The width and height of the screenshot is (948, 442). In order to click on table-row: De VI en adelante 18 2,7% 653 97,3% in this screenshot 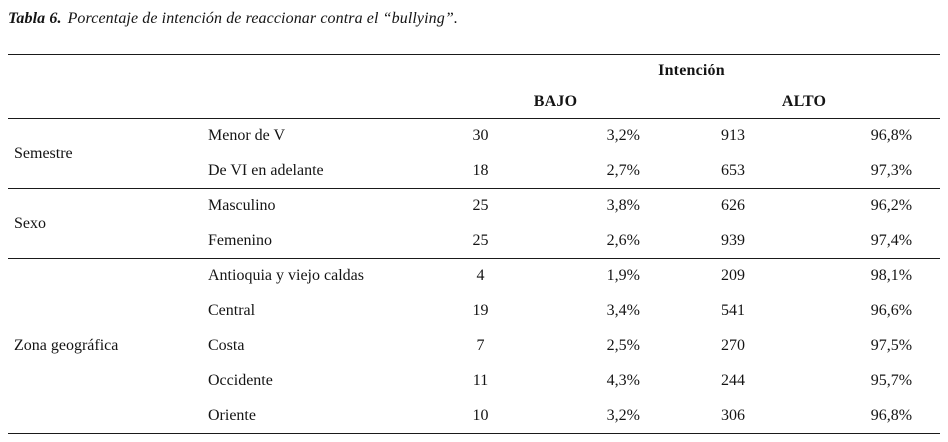, I will do `click(474, 171)`.